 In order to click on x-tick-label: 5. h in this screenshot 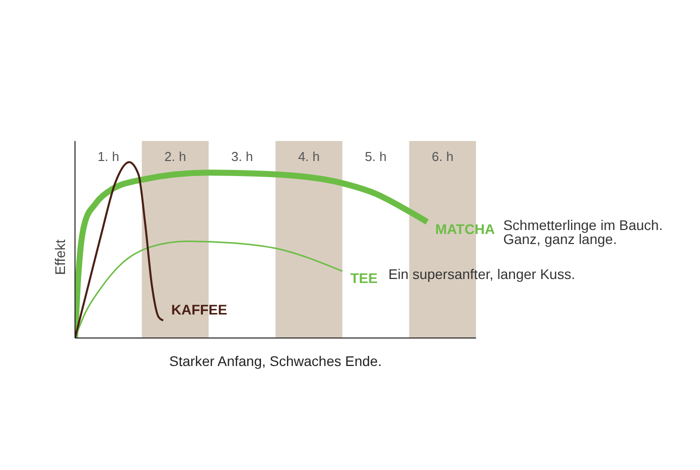, I will do `click(375, 156)`.